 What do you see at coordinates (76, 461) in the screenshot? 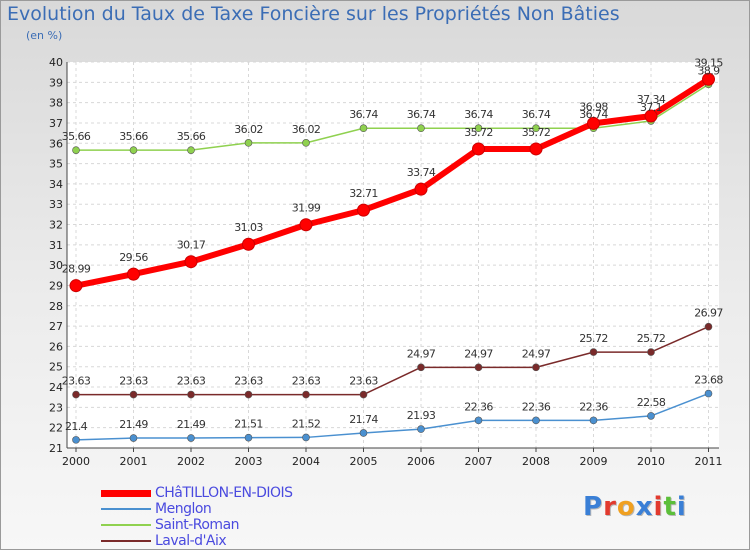
I see `x-tick-label: 2000` at bounding box center [76, 461].